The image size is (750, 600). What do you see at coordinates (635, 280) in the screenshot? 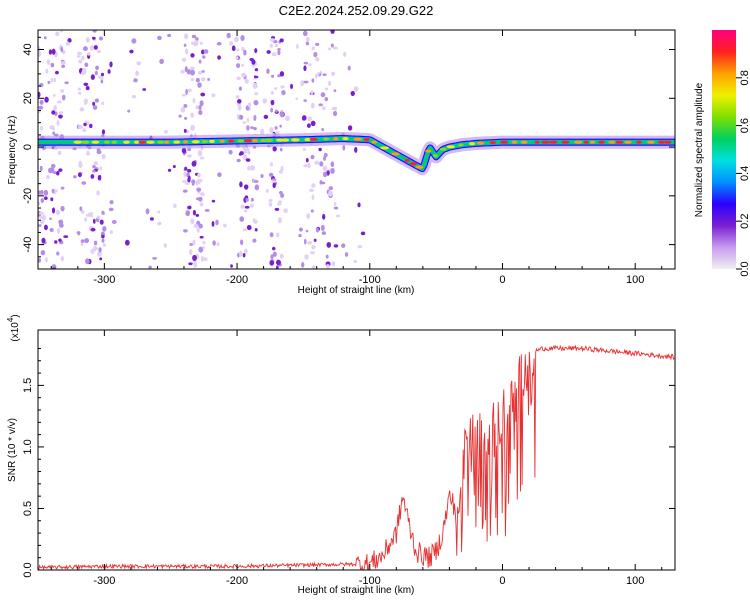
I see `spectrogram-x-tick-label: 100` at bounding box center [635, 280].